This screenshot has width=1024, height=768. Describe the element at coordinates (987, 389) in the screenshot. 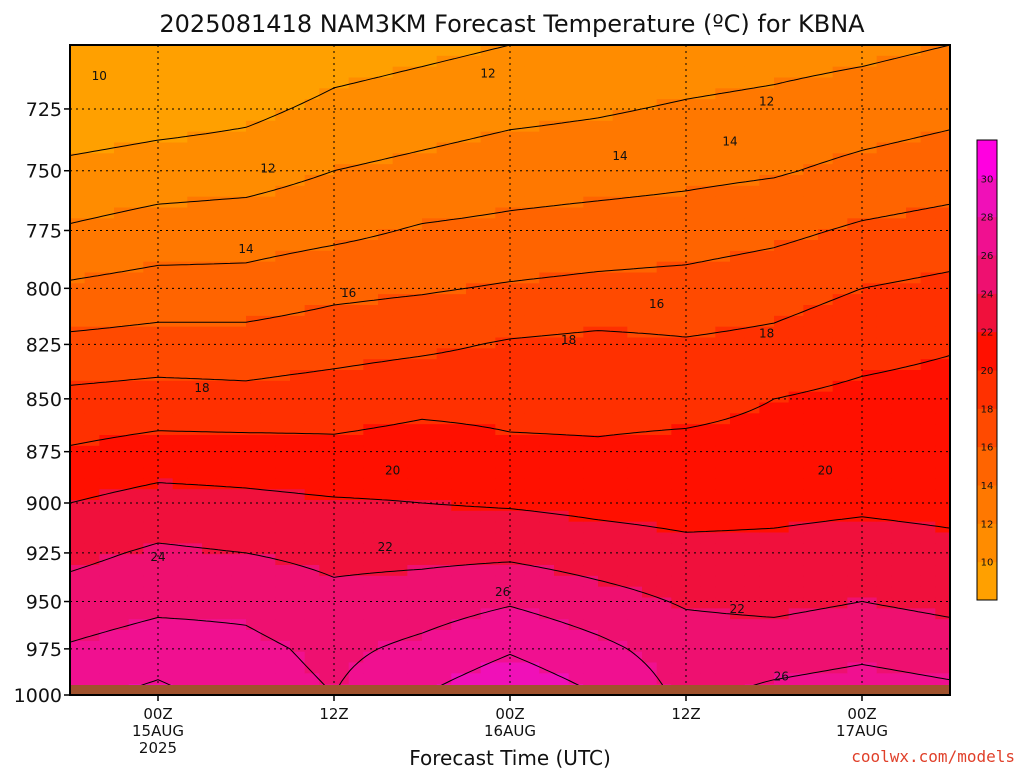

I see `colorbar-segment` at that location.